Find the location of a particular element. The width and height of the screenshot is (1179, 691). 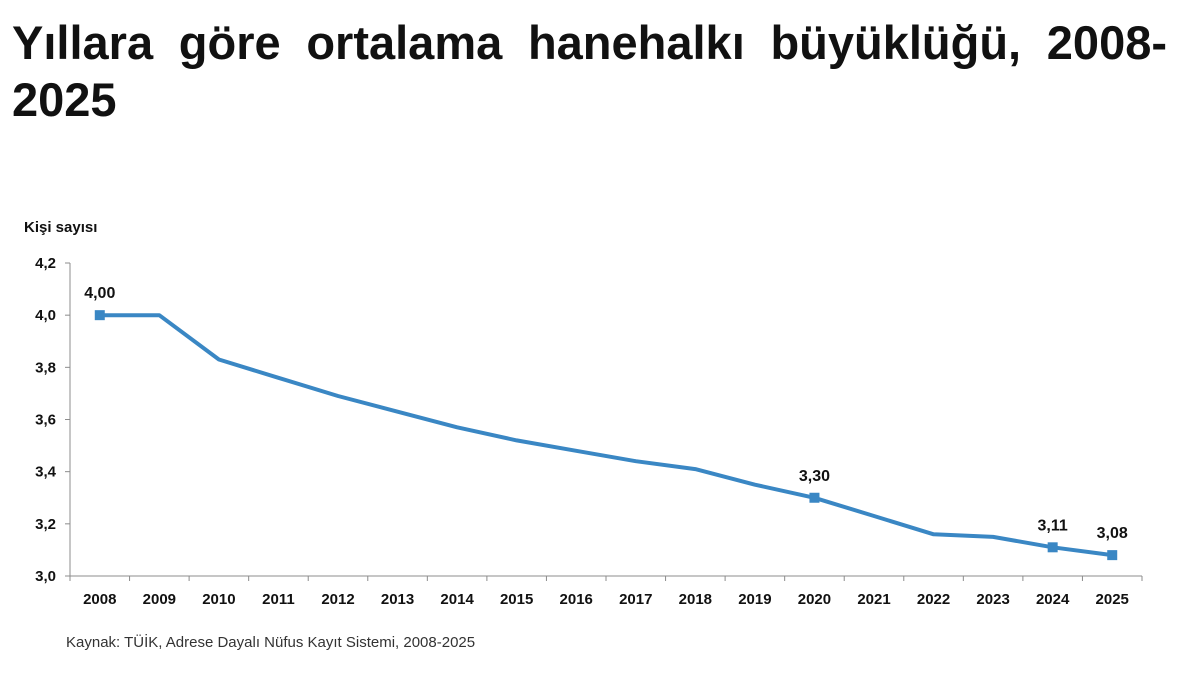

x-tick-label: 2009 is located at coordinates (159, 599).